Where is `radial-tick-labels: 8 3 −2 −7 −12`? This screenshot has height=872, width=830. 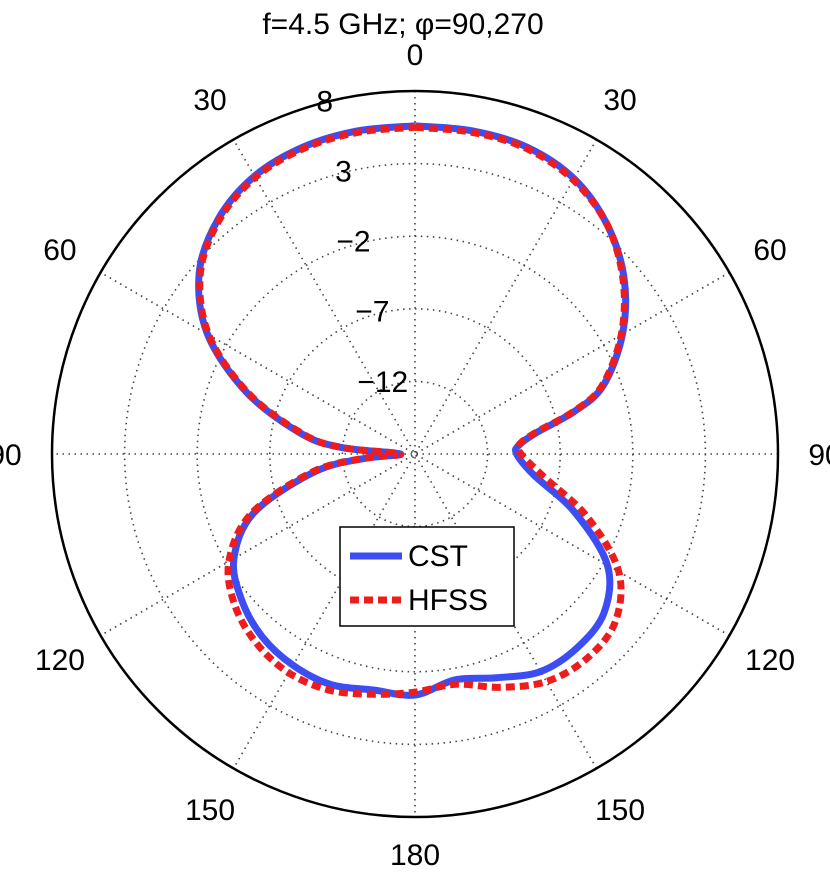 radial-tick-labels: 8 3 −2 −7 −12 is located at coordinates (362, 242).